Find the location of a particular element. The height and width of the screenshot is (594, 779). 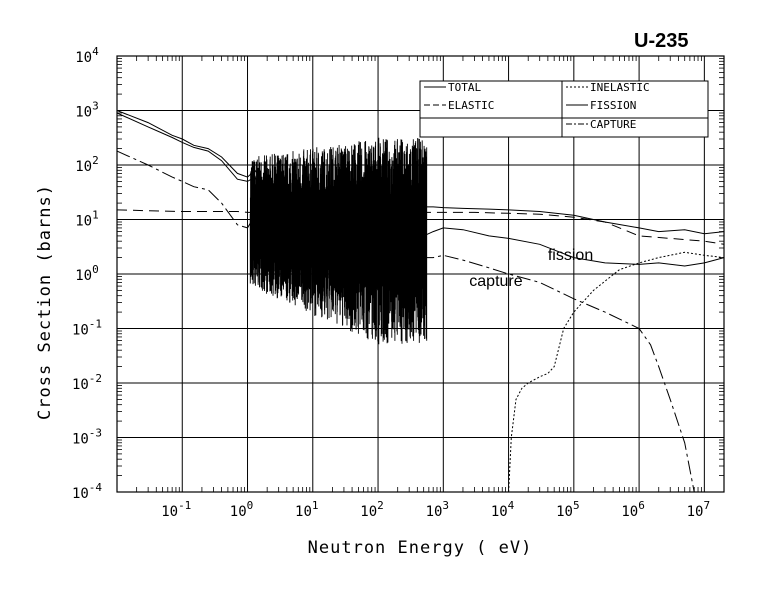

annotation-fission: fission is located at coordinates (570, 255).